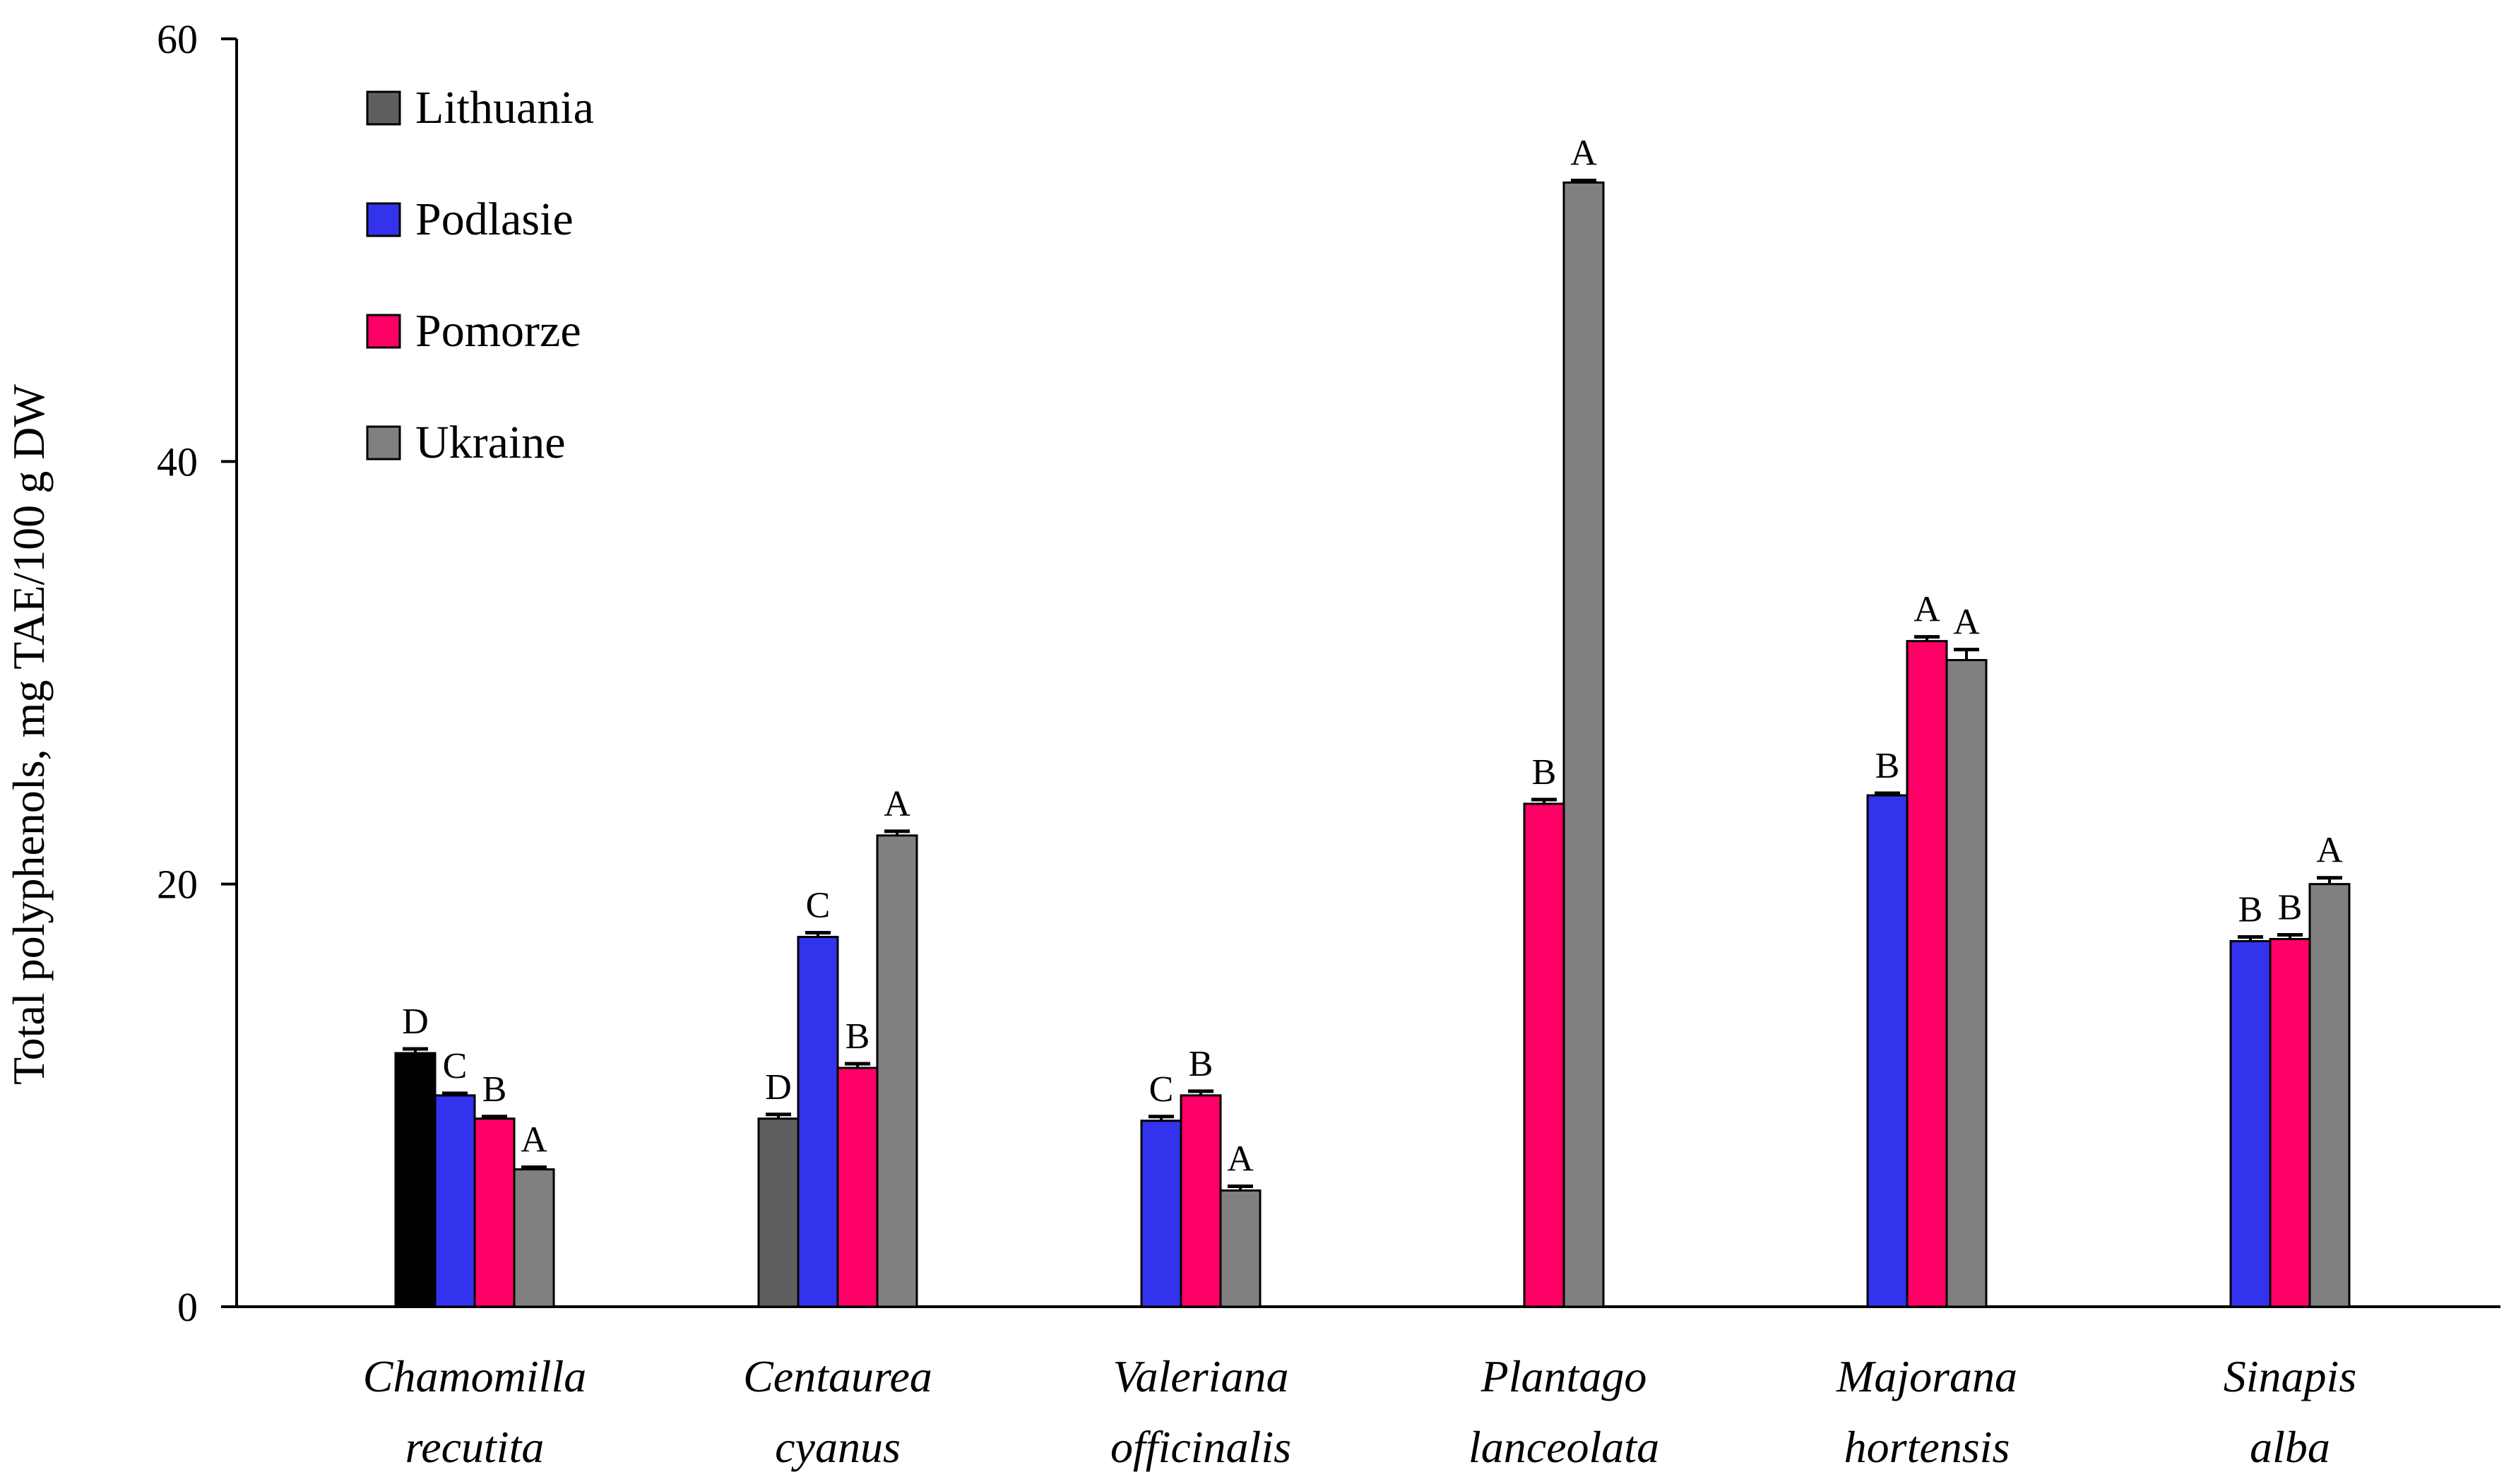 This screenshot has width=2516, height=1484. Describe the element at coordinates (474, 1376) in the screenshot. I see `category-label-line1: Chamomilla` at that location.